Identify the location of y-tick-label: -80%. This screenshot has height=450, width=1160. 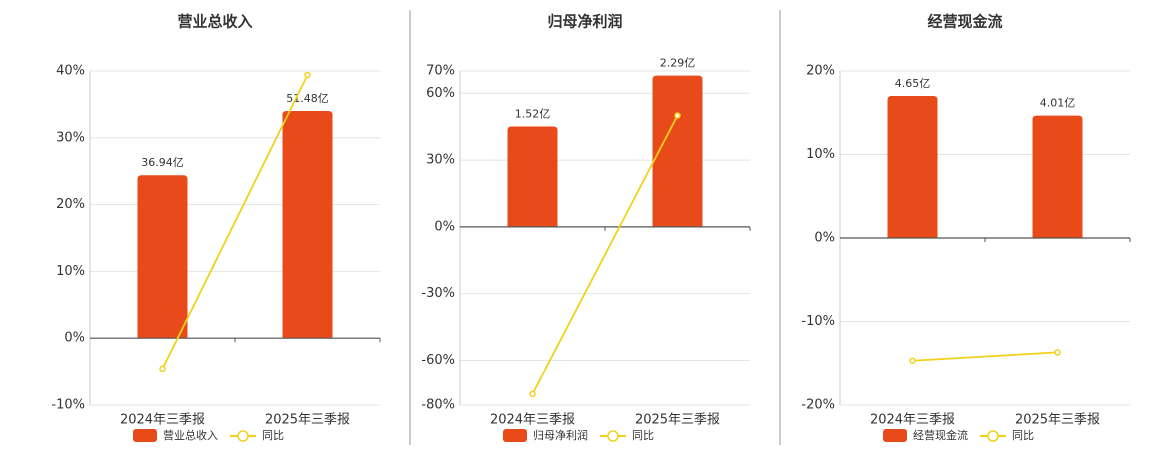
(438, 405).